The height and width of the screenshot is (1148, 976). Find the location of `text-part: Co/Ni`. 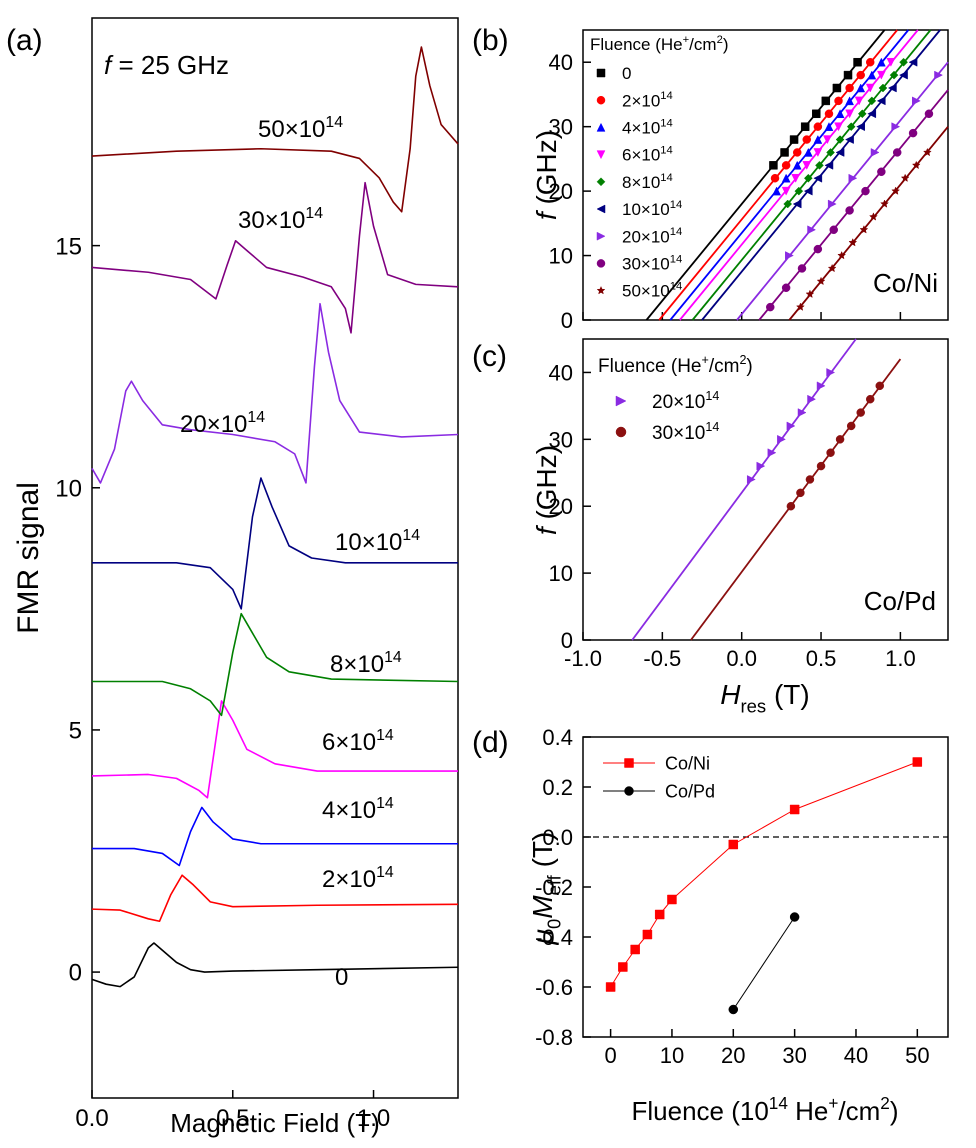

text-part: Co/Ni is located at coordinates (687, 763).